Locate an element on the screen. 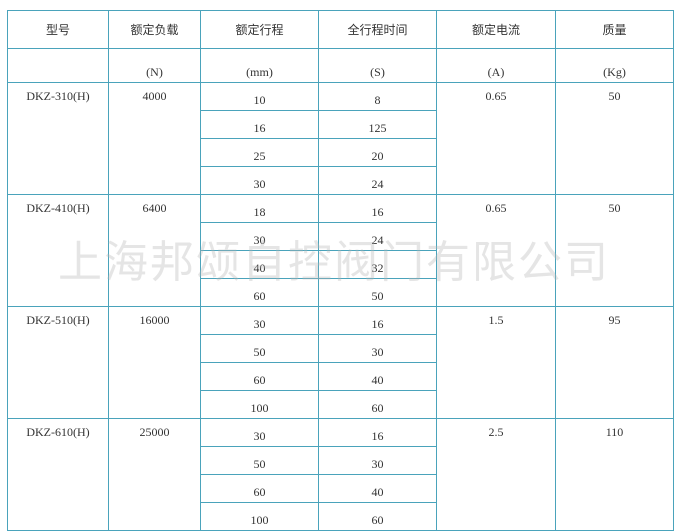  stroke-cell: 18 is located at coordinates (259, 208).